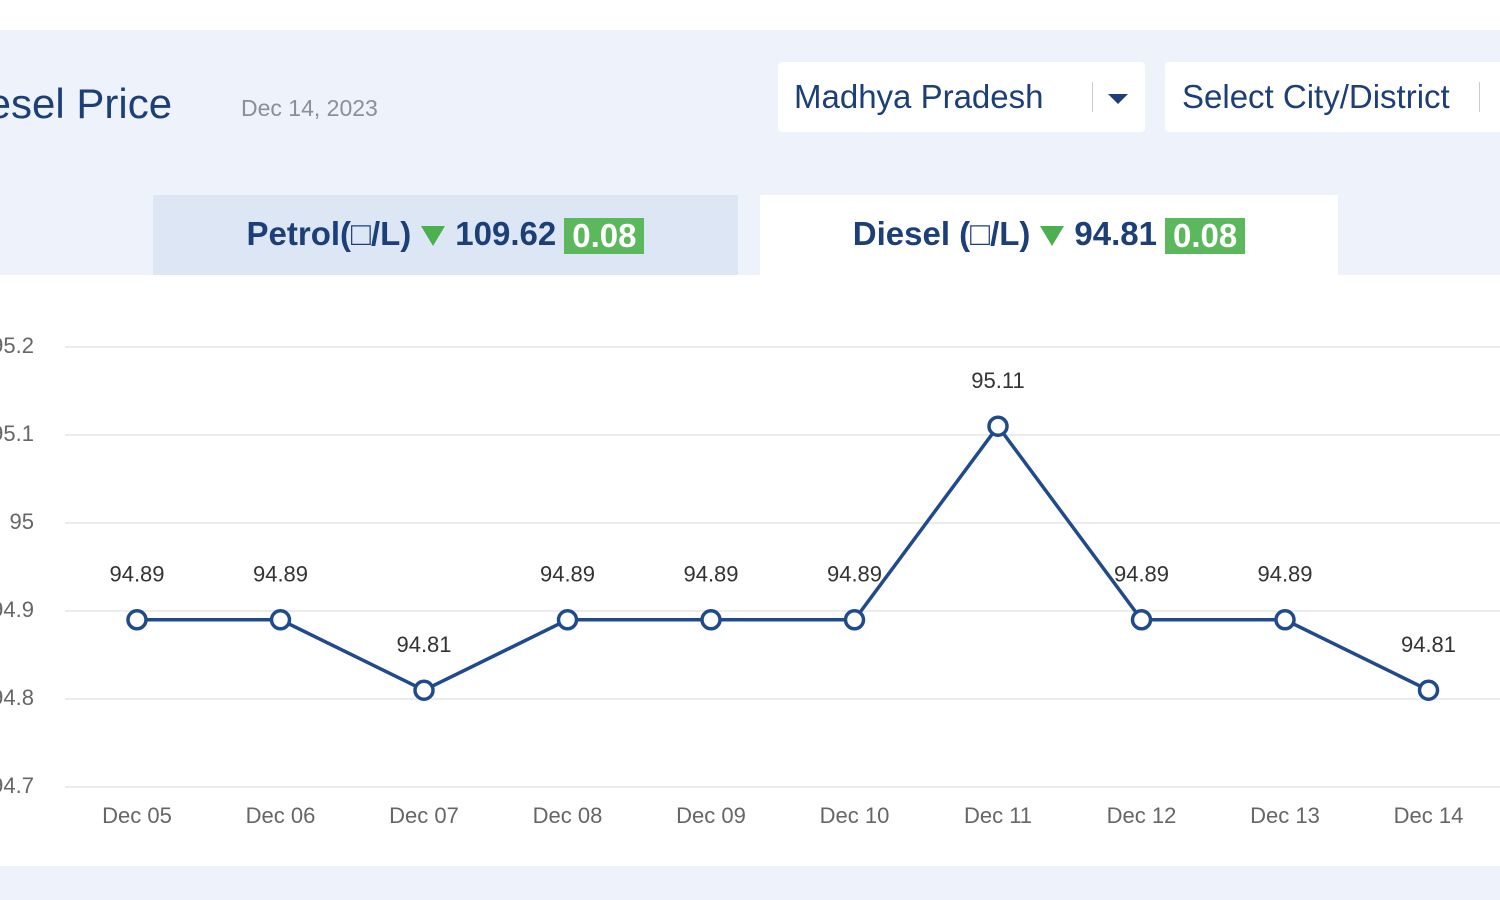  I want to click on petrol-tab: Petrol(□/L) 109.62 0.08, so click(445, 235).